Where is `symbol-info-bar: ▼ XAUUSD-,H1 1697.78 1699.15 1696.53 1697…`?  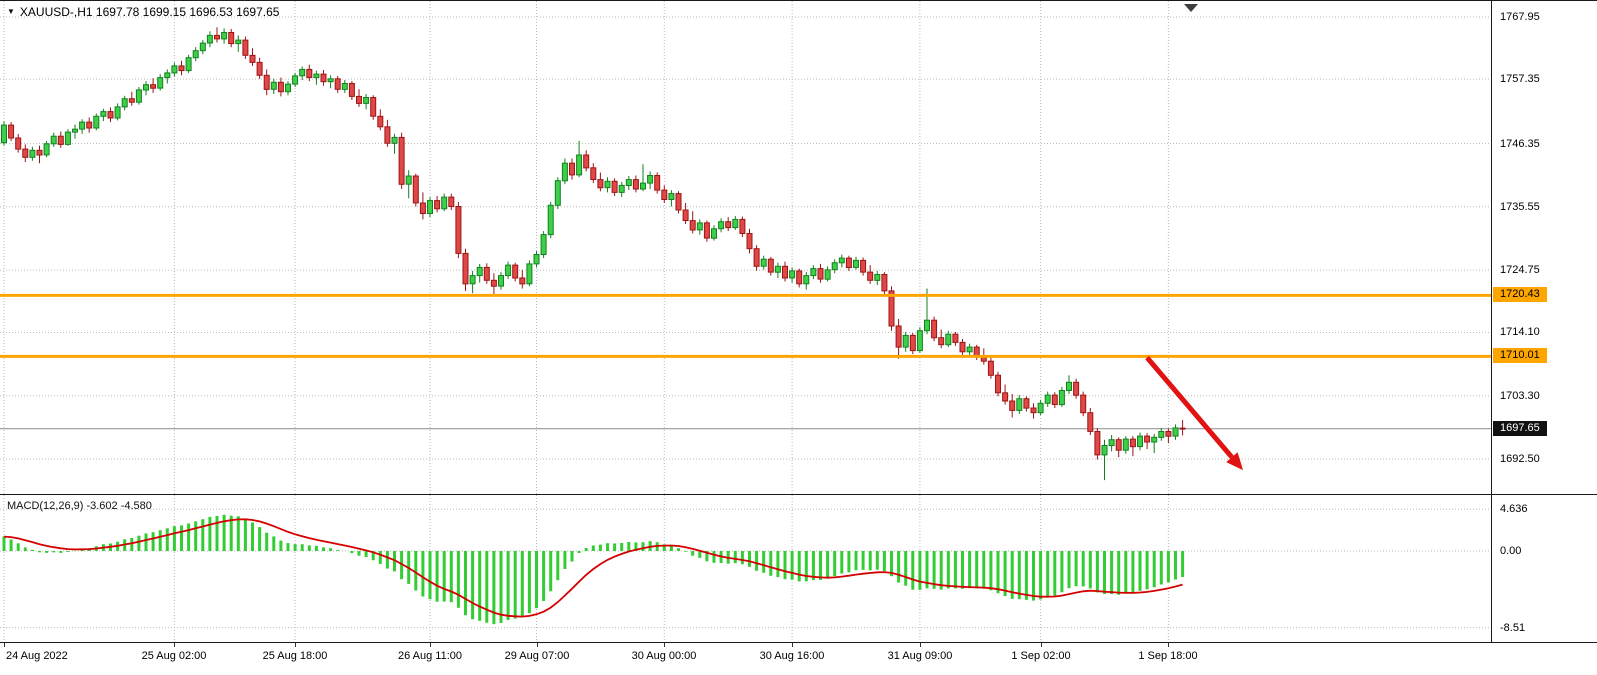 symbol-info-bar: ▼ XAUUSD-,H1 1697.78 1699.15 1696.53 1697… is located at coordinates (143, 12).